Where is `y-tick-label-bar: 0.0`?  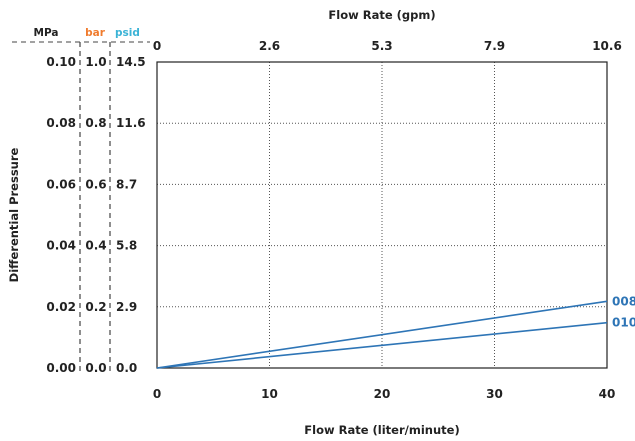 y-tick-label-bar: 0.0 is located at coordinates (95, 368).